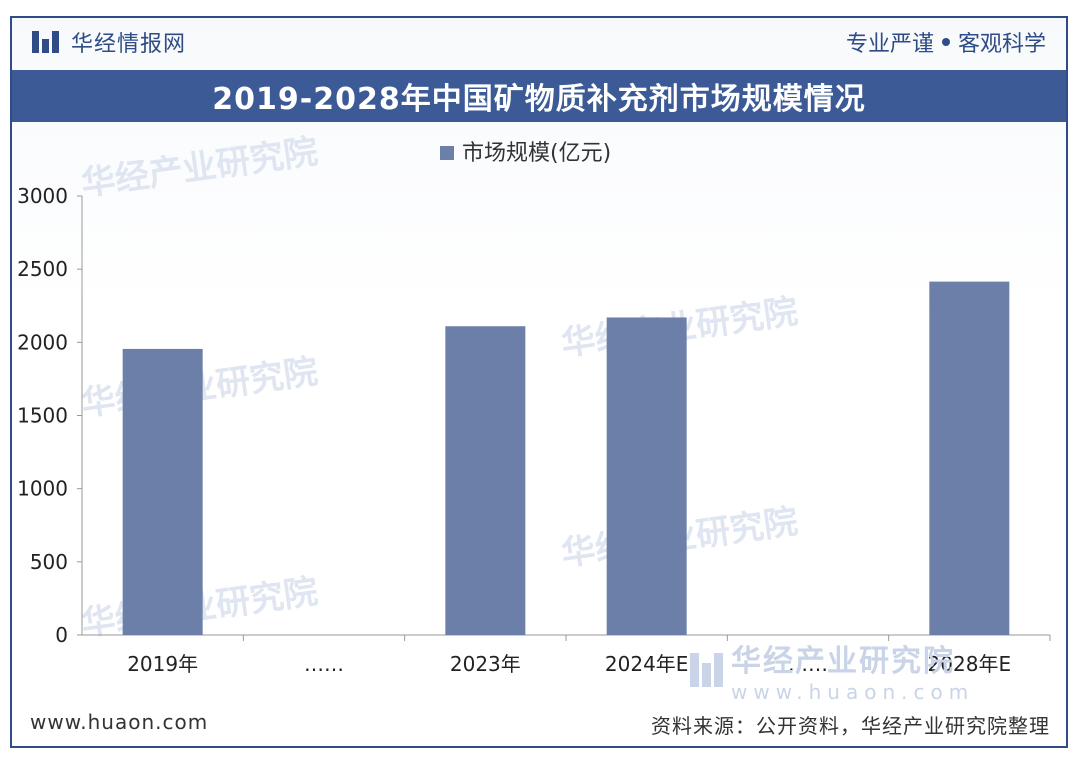  I want to click on footer-source: 资料来源：公开资料，华经产业研究院整理, so click(850, 726).